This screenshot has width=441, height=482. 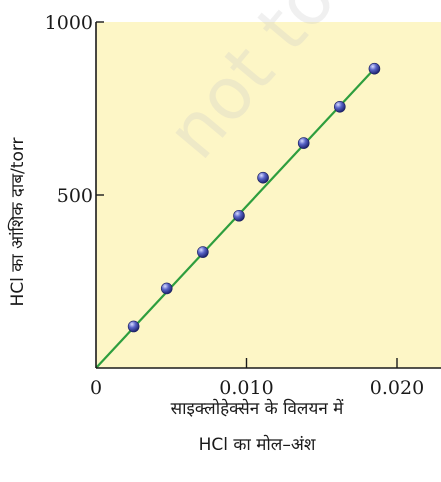 What do you see at coordinates (17, 221) in the screenshot?
I see `y-axis-title: HCl का आंशिक दाब/torr` at bounding box center [17, 221].